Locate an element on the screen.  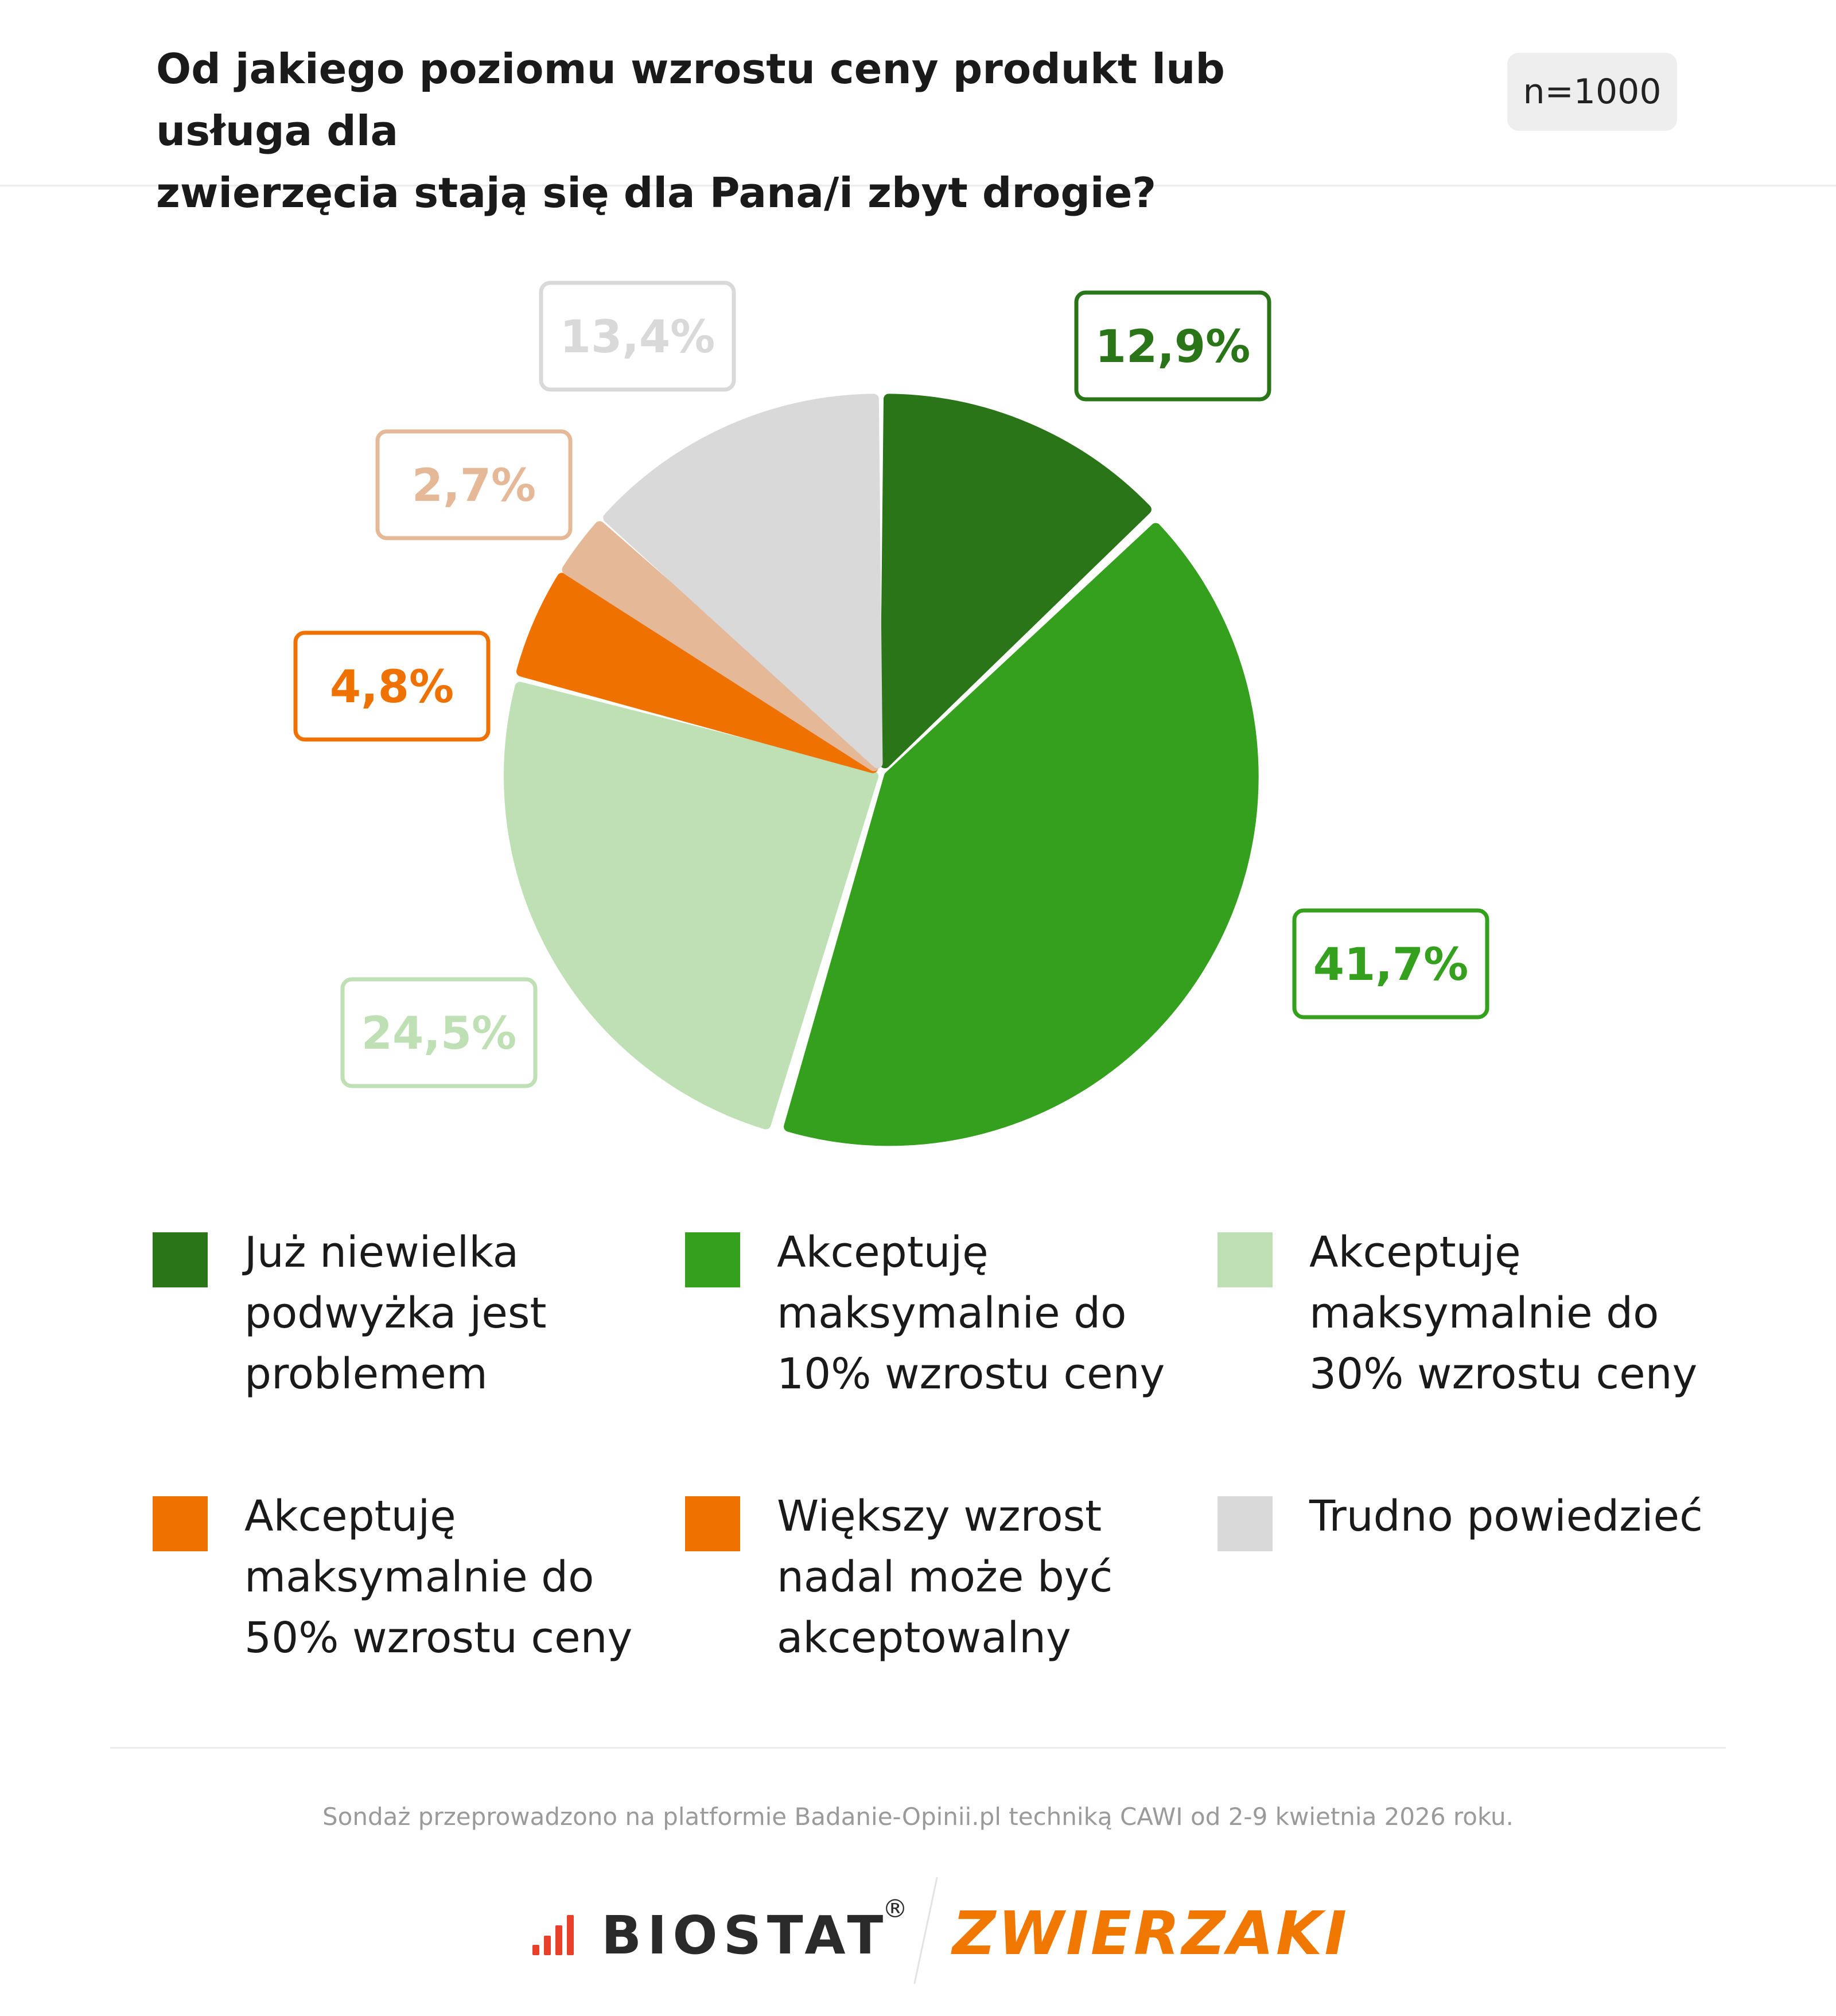
value-label-text: 2,7% is located at coordinates (474, 486).